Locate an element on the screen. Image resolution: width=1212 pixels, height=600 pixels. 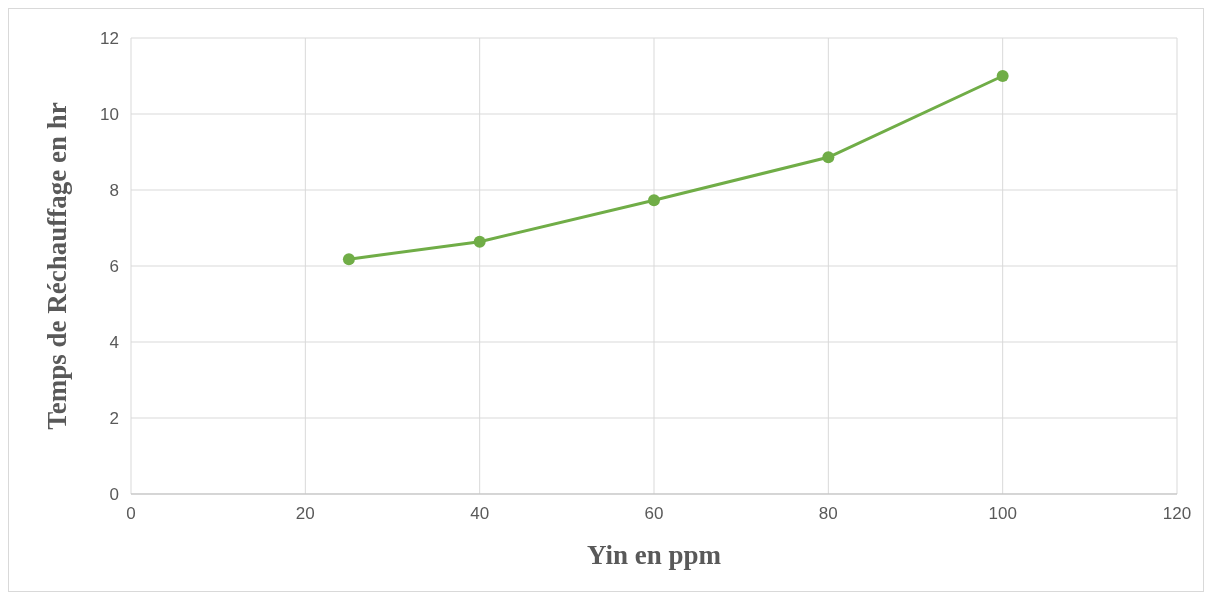
y-tick-label: 4 is located at coordinates (114, 342).